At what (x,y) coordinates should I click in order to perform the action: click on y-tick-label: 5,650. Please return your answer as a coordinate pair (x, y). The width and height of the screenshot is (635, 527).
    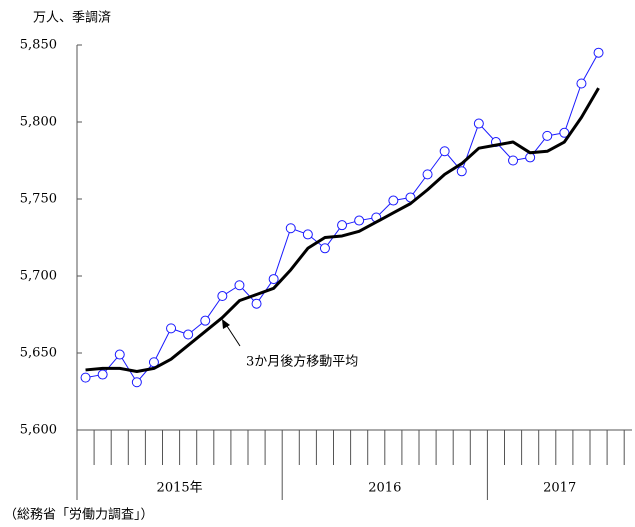
    Looking at the image, I should click on (38, 353).